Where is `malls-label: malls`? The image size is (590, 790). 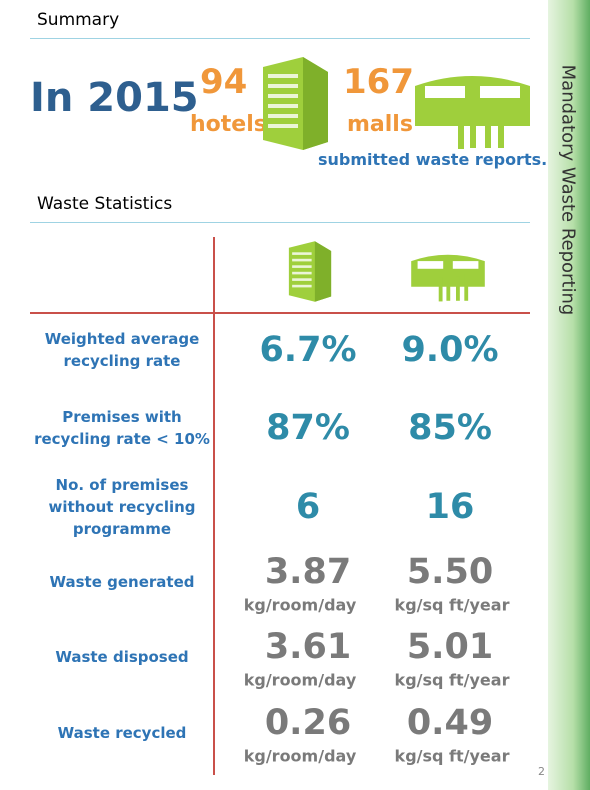
malls-label: malls is located at coordinates (380, 124).